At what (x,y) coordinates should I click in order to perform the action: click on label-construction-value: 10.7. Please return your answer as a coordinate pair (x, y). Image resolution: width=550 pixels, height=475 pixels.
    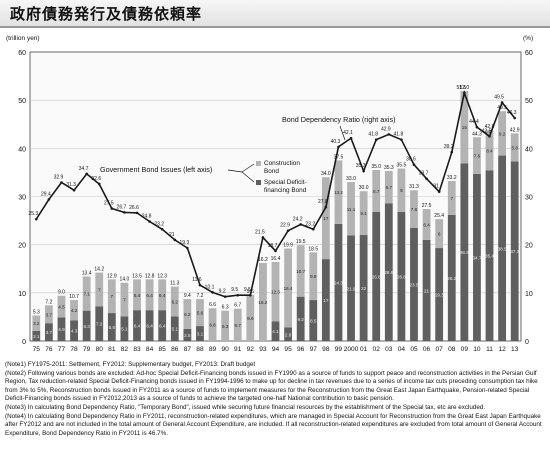
    Looking at the image, I should click on (300, 271).